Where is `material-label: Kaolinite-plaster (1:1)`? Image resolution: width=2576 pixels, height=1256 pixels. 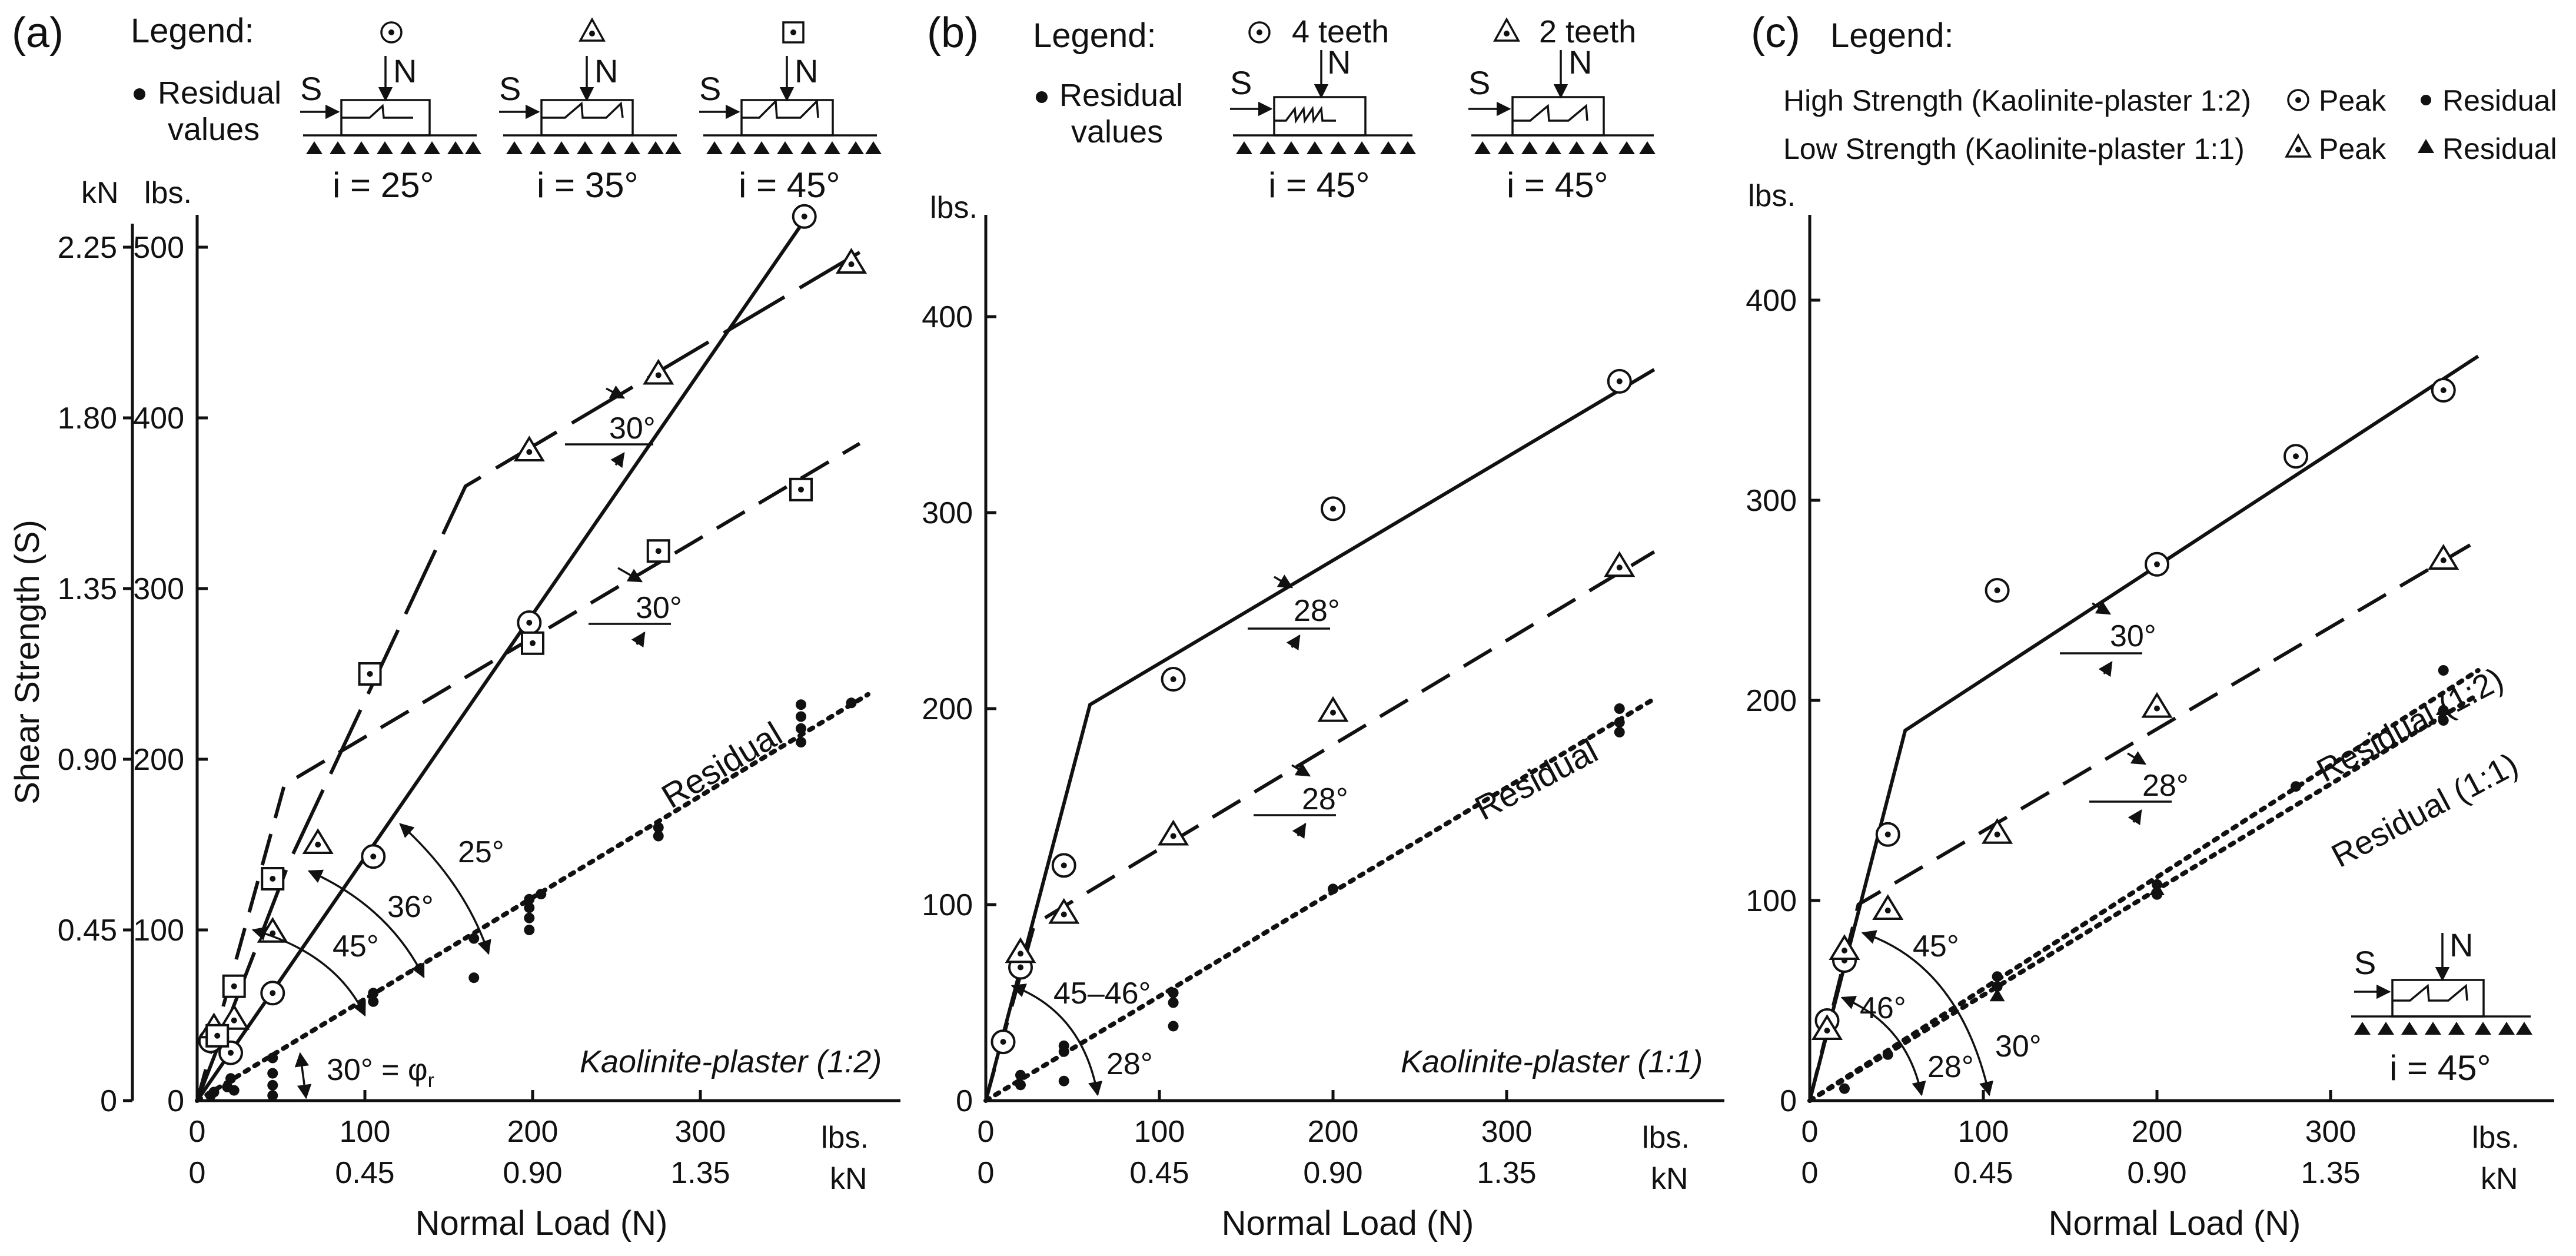 material-label: Kaolinite-plaster (1:1) is located at coordinates (1552, 1061).